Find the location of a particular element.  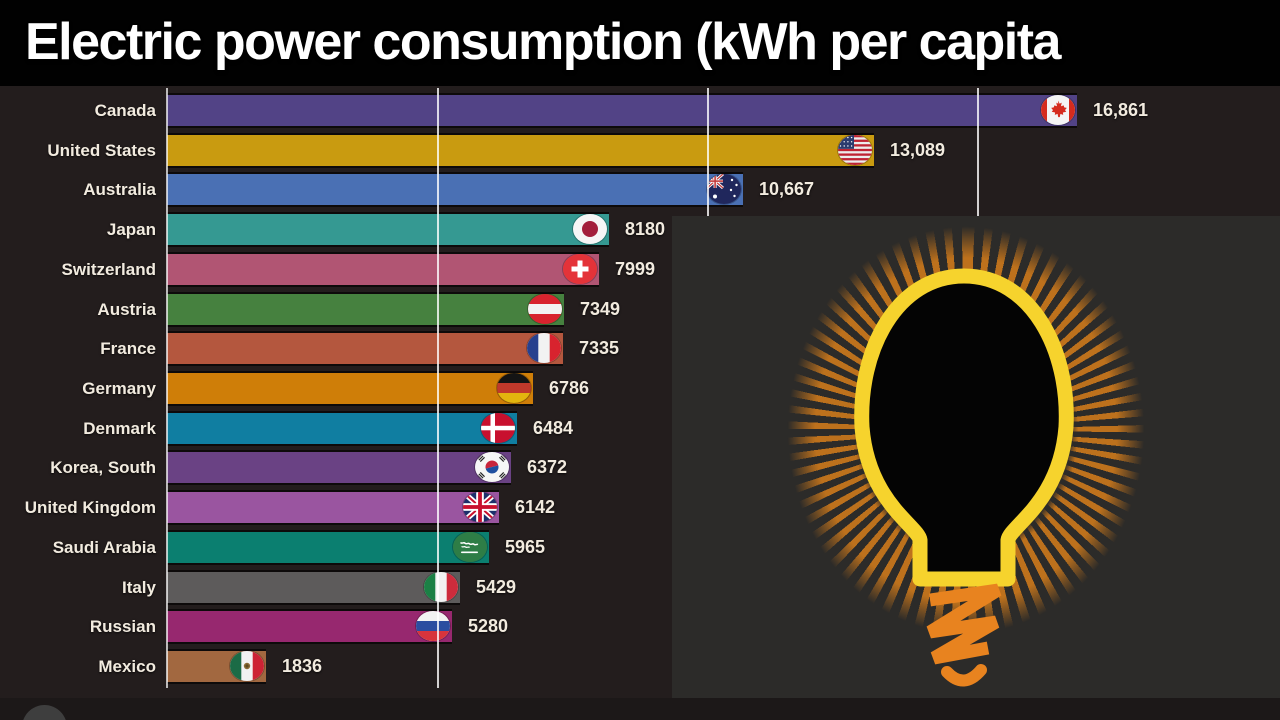

flag-kr-icon is located at coordinates (492, 467).